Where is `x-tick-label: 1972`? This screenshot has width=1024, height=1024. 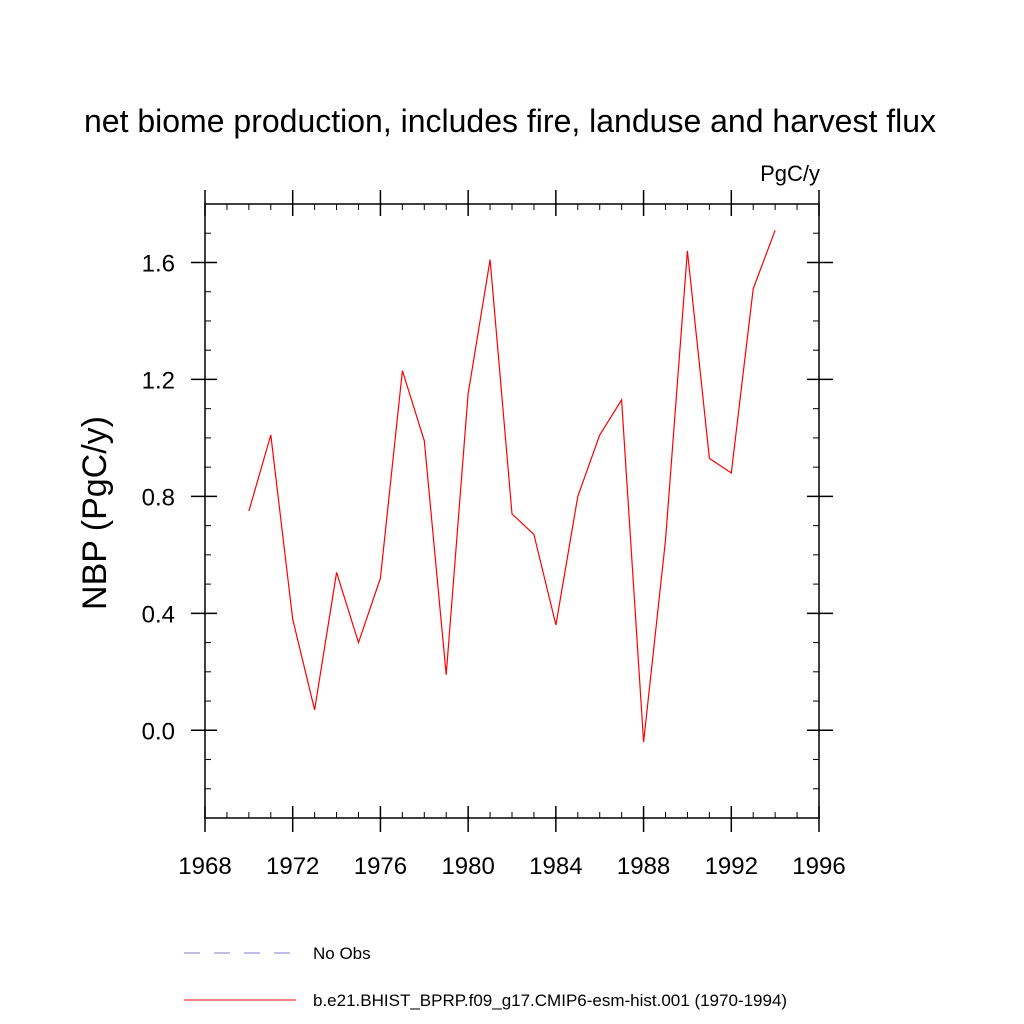 x-tick-label: 1972 is located at coordinates (292, 866).